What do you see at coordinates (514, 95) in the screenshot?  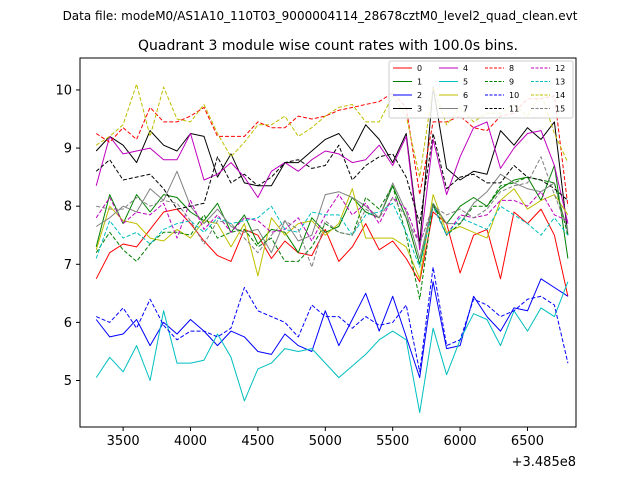 I see `legend-label-10: 10` at bounding box center [514, 95].